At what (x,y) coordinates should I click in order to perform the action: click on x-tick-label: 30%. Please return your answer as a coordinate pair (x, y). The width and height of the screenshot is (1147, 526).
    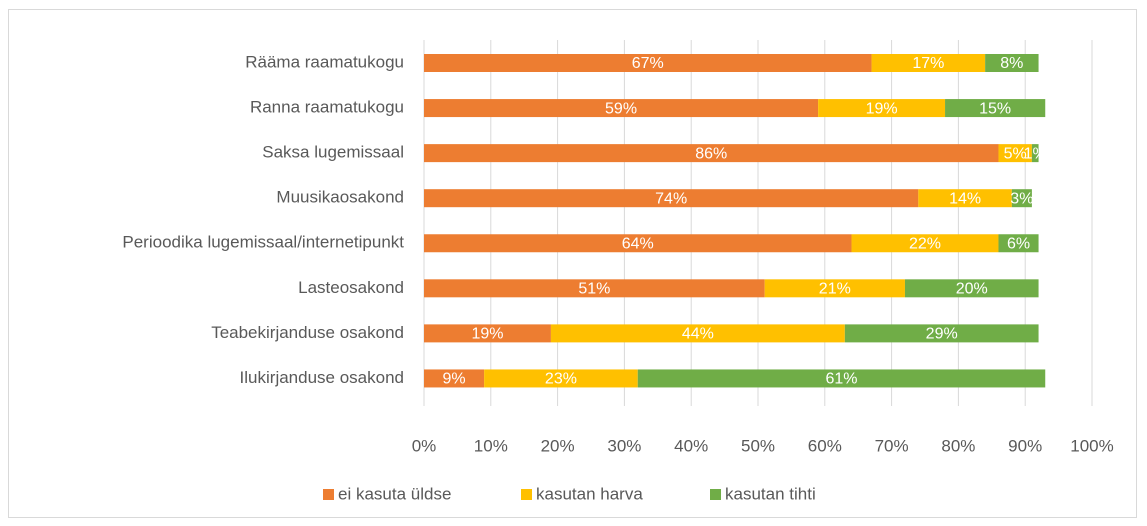
    Looking at the image, I should click on (624, 445).